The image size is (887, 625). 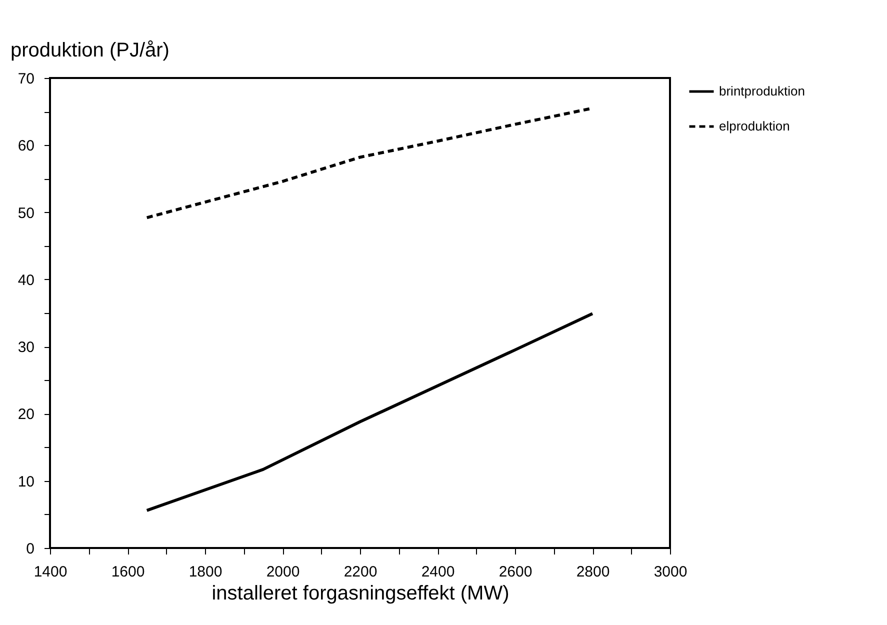 I want to click on x-tick-label: 1400, so click(x=51, y=572).